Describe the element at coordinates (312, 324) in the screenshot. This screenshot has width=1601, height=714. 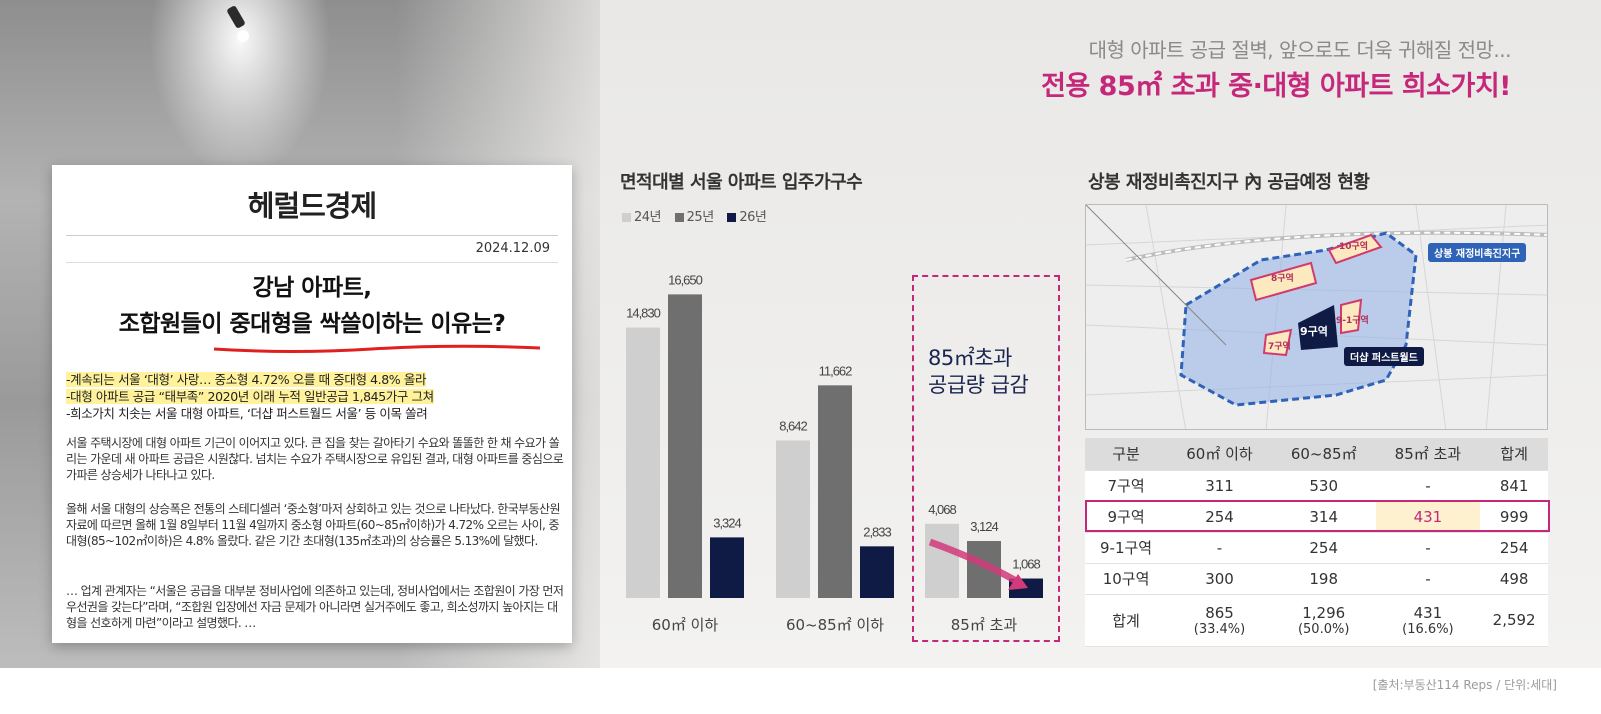
I see `news-title-line2: 조합원들이 중대형을 싹쓸이하는 이유는?` at that location.